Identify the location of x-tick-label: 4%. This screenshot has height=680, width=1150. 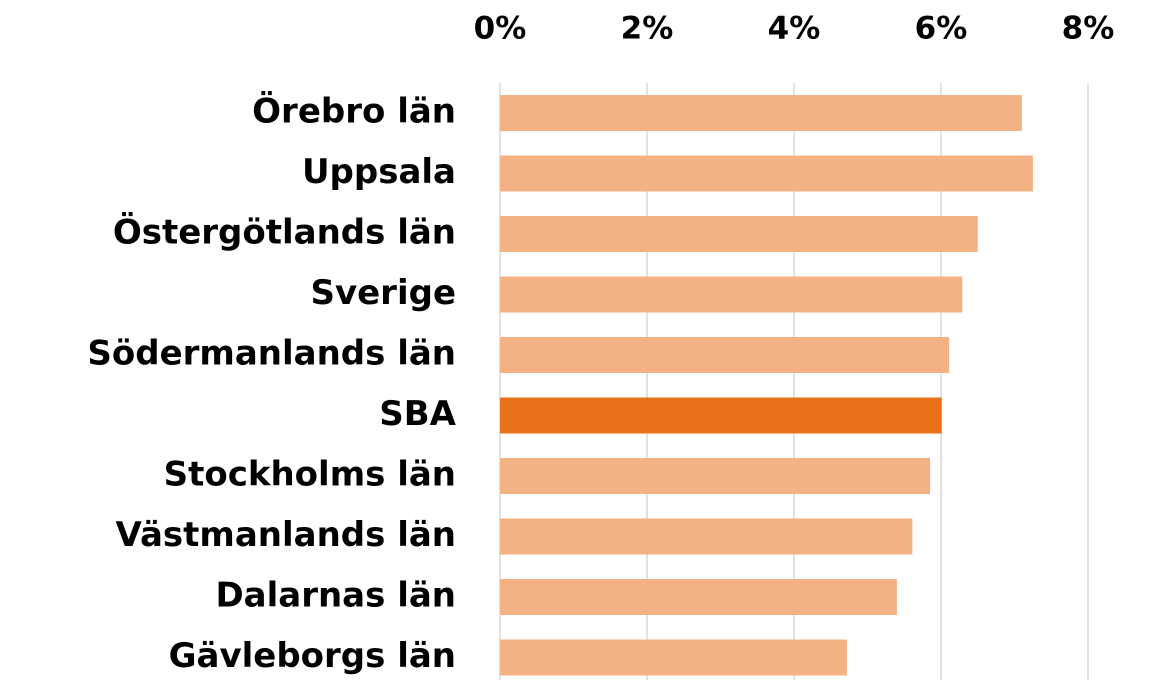
(794, 29).